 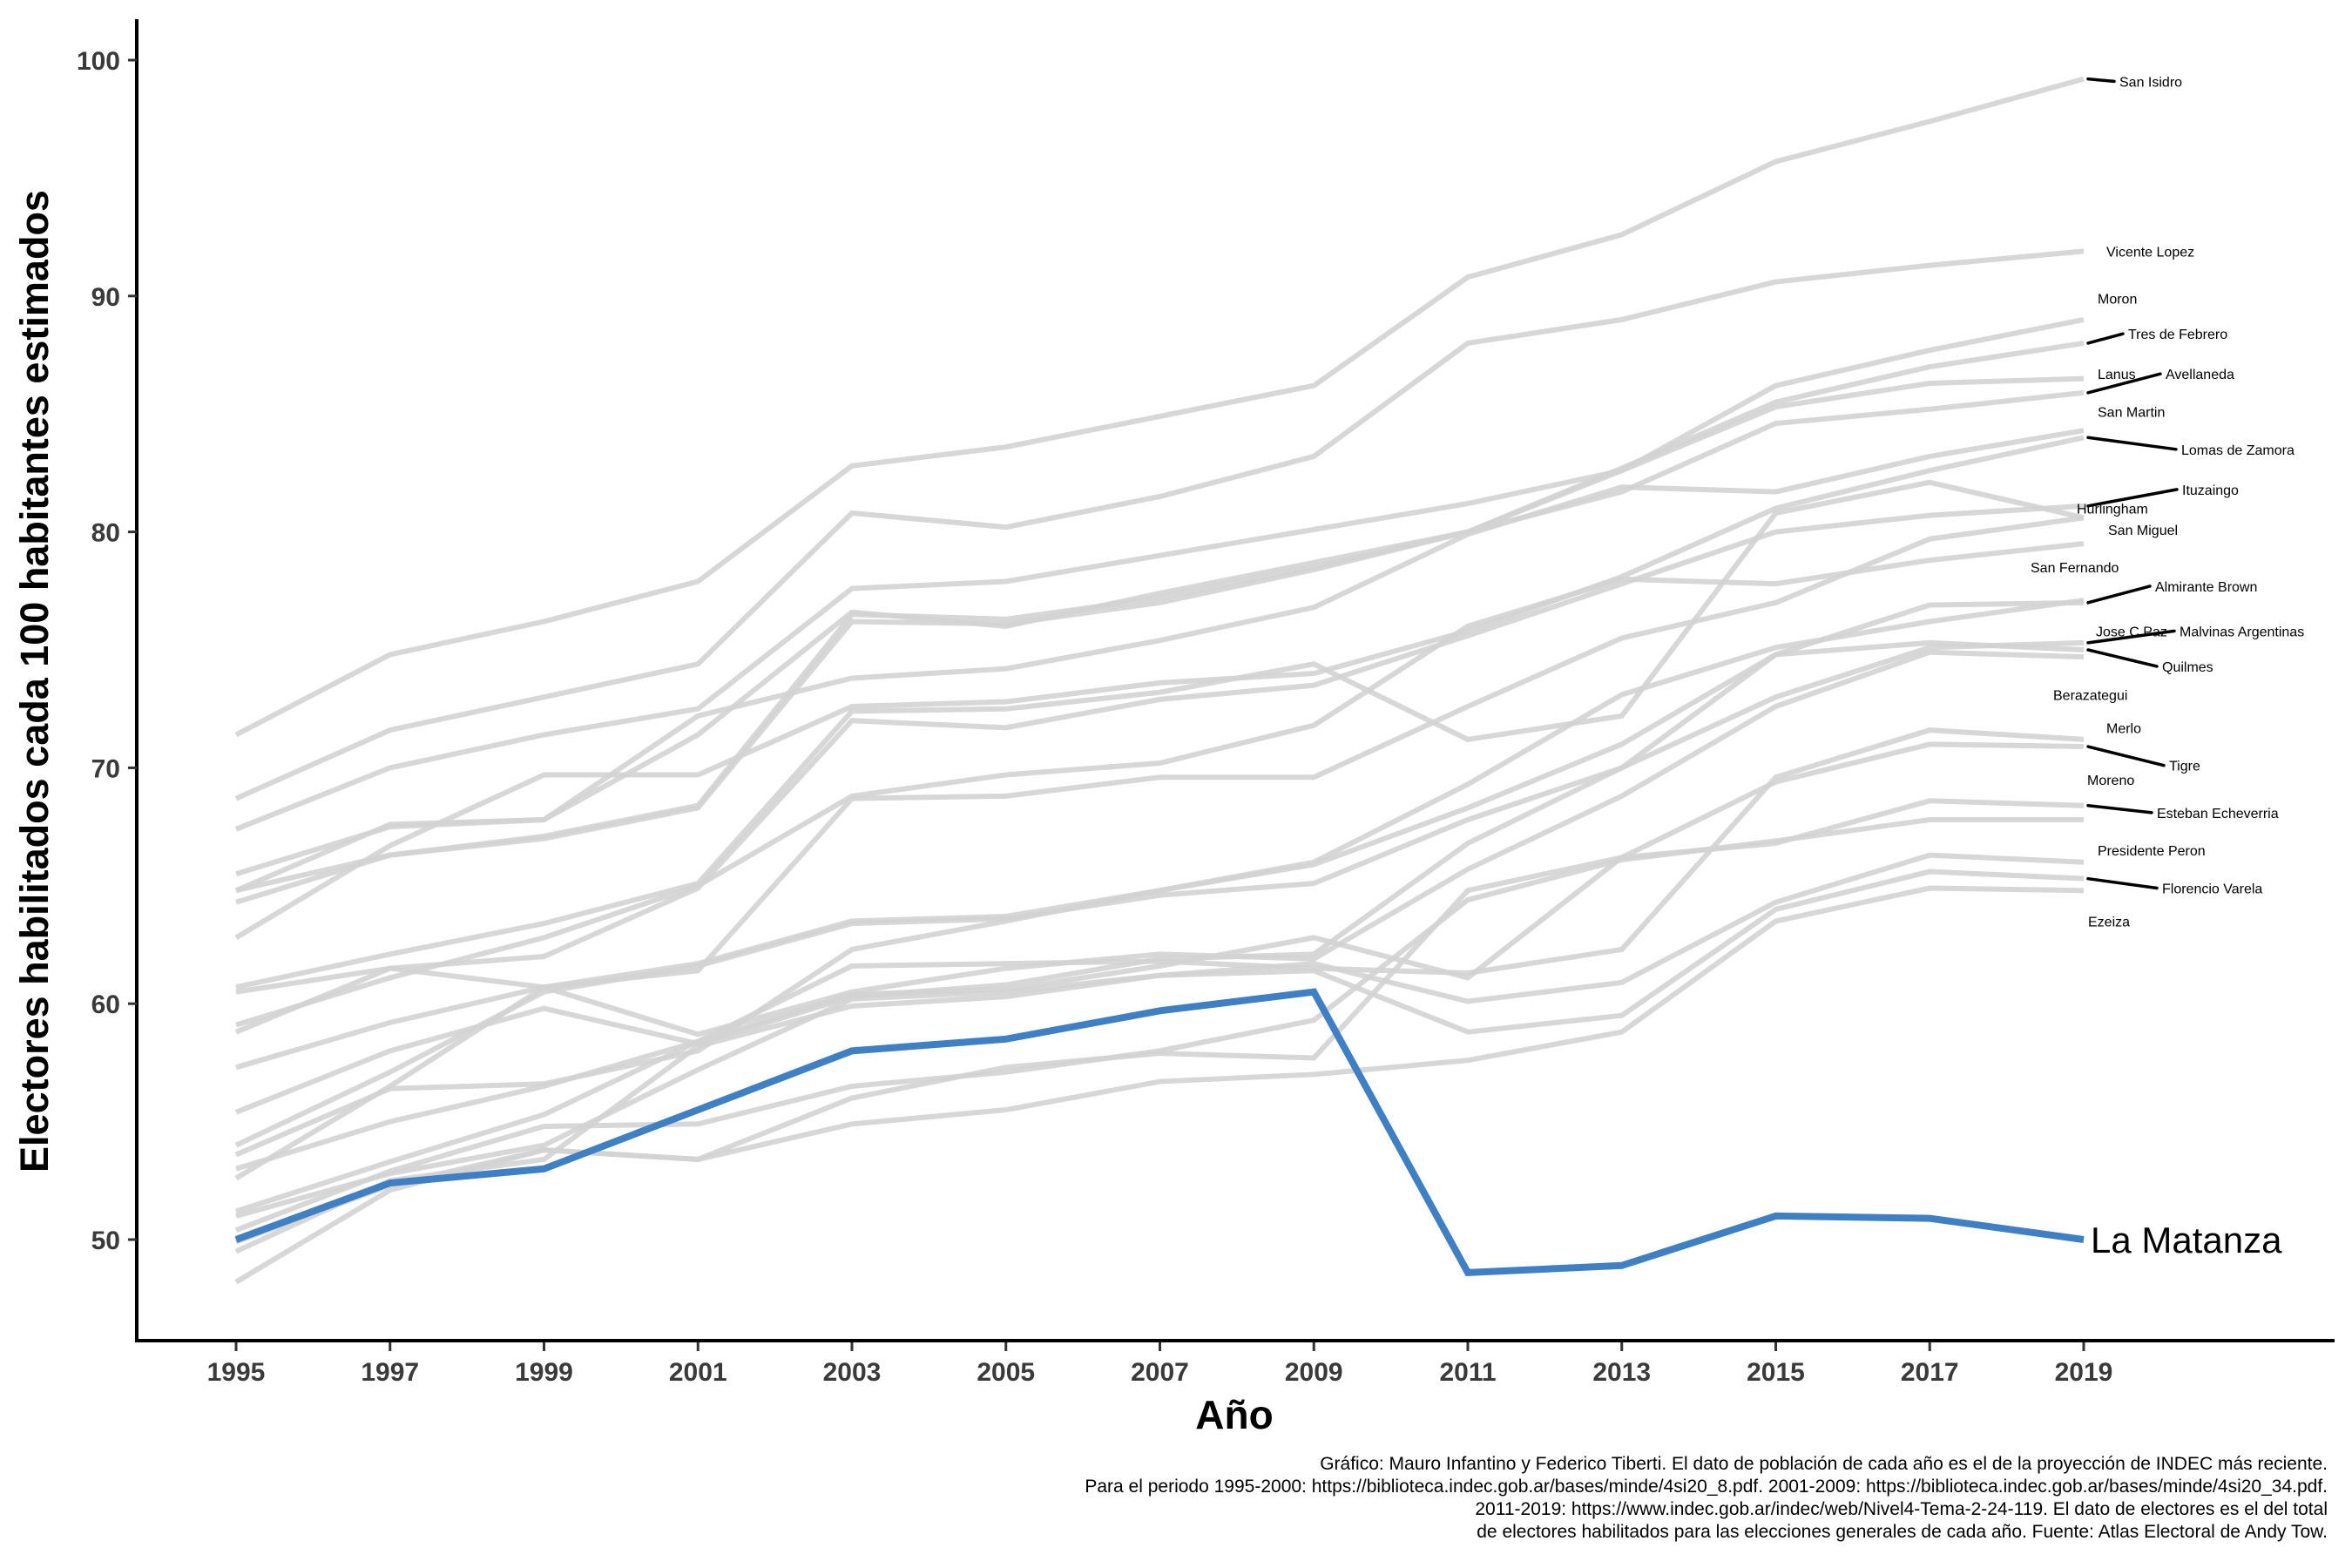 I want to click on leader-line-san-isidro, so click(x=2101, y=80).